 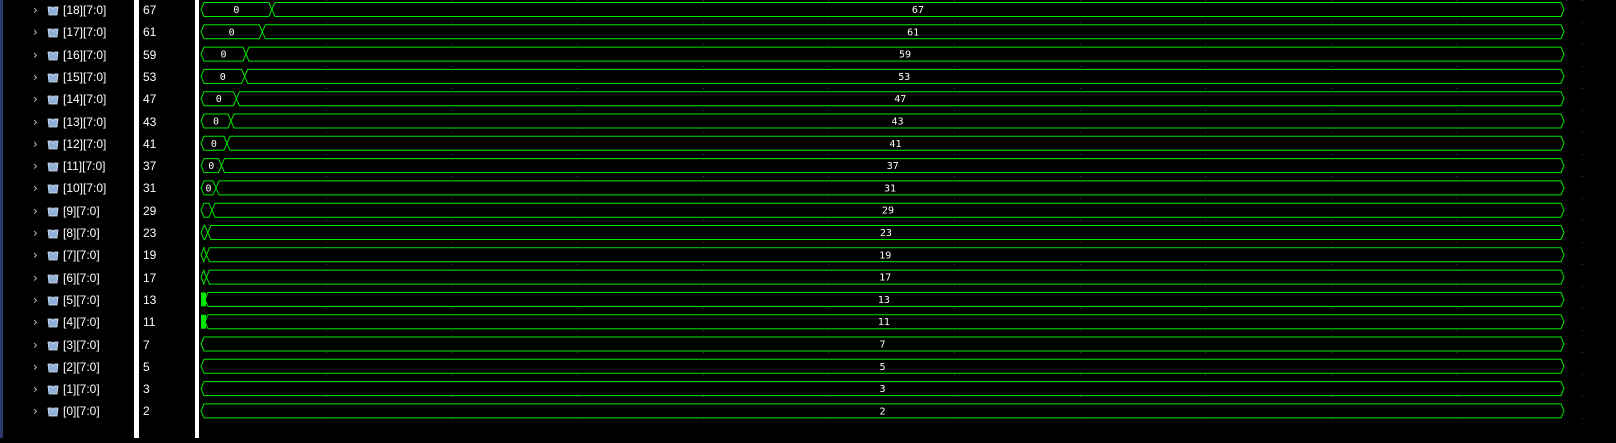 What do you see at coordinates (68, 55) in the screenshot?
I see `signal-row: › [16][7:0]` at bounding box center [68, 55].